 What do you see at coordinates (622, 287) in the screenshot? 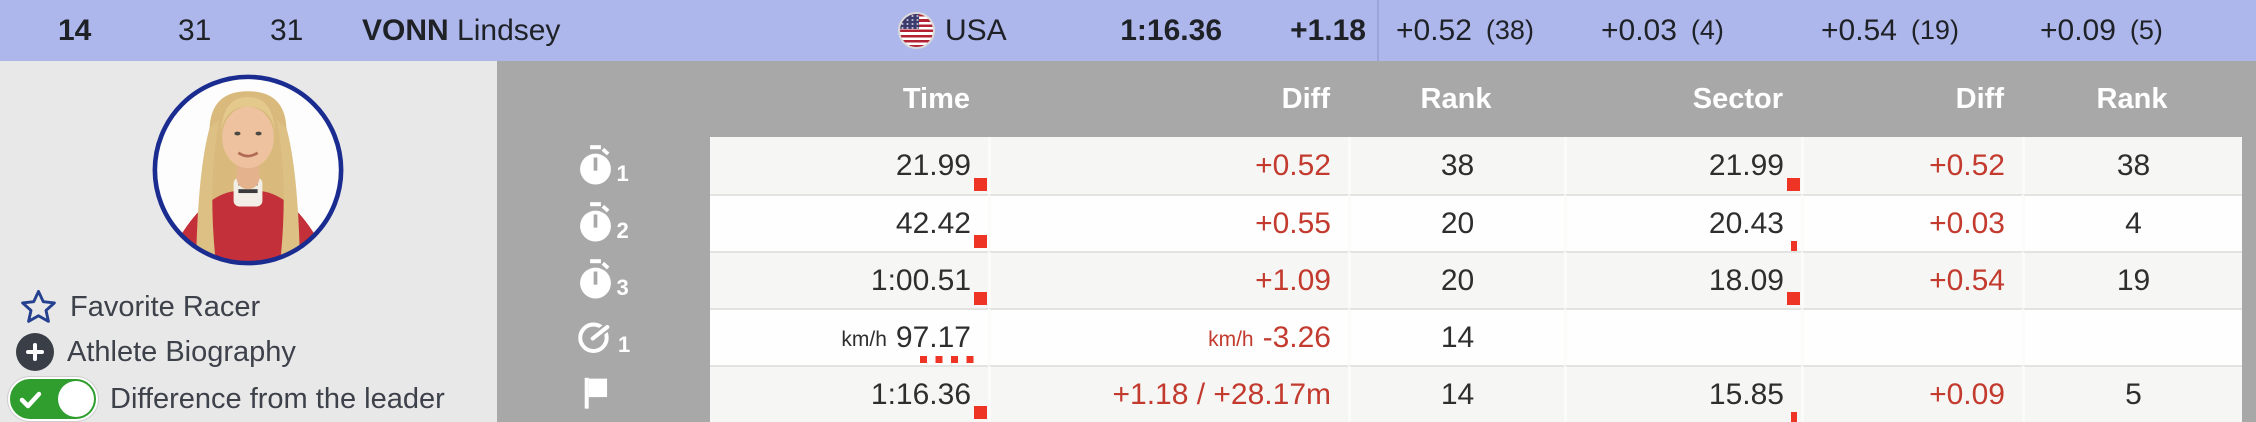
I see `split-index: 3` at bounding box center [622, 287].